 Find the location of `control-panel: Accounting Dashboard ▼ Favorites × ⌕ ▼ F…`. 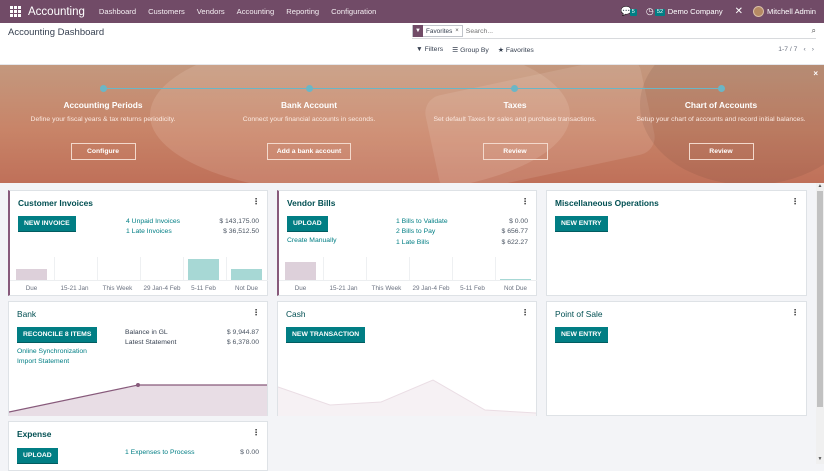

control-panel: Accounting Dashboard ▼ Favorites × ⌕ ▼ F… is located at coordinates (412, 44).